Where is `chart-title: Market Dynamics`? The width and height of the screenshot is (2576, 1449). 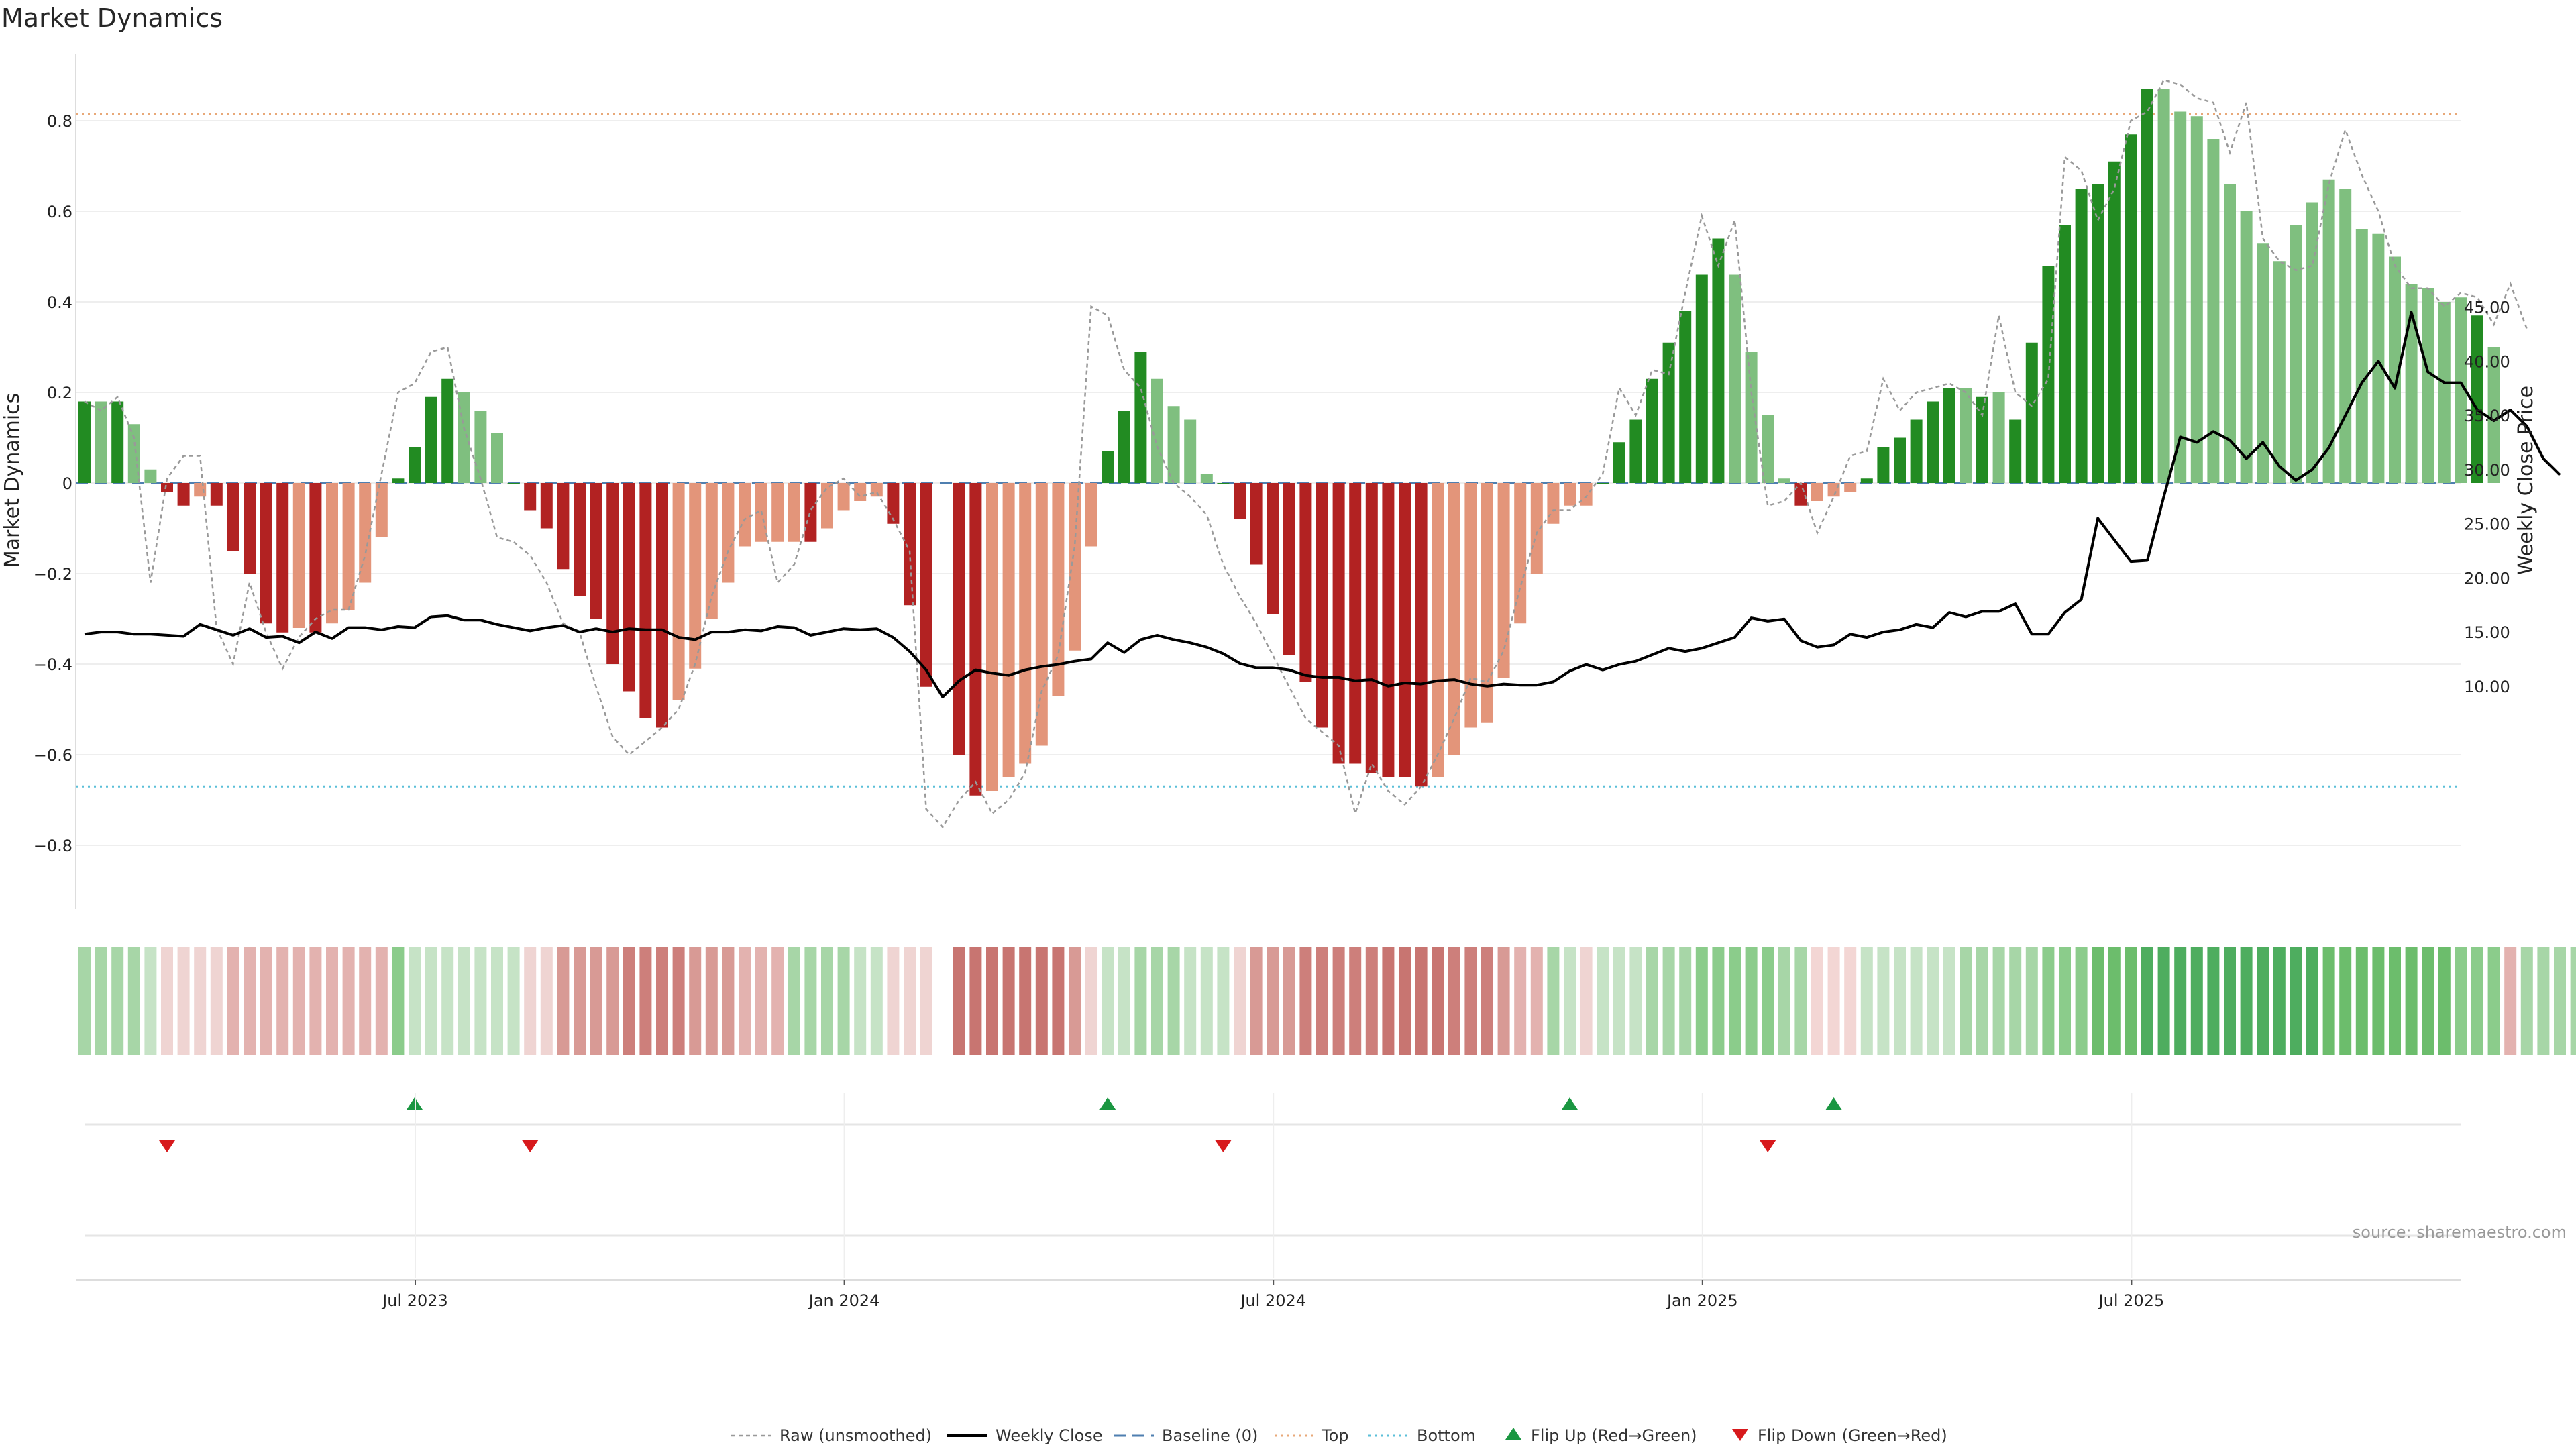
chart-title: Market Dynamics is located at coordinates (112, 18).